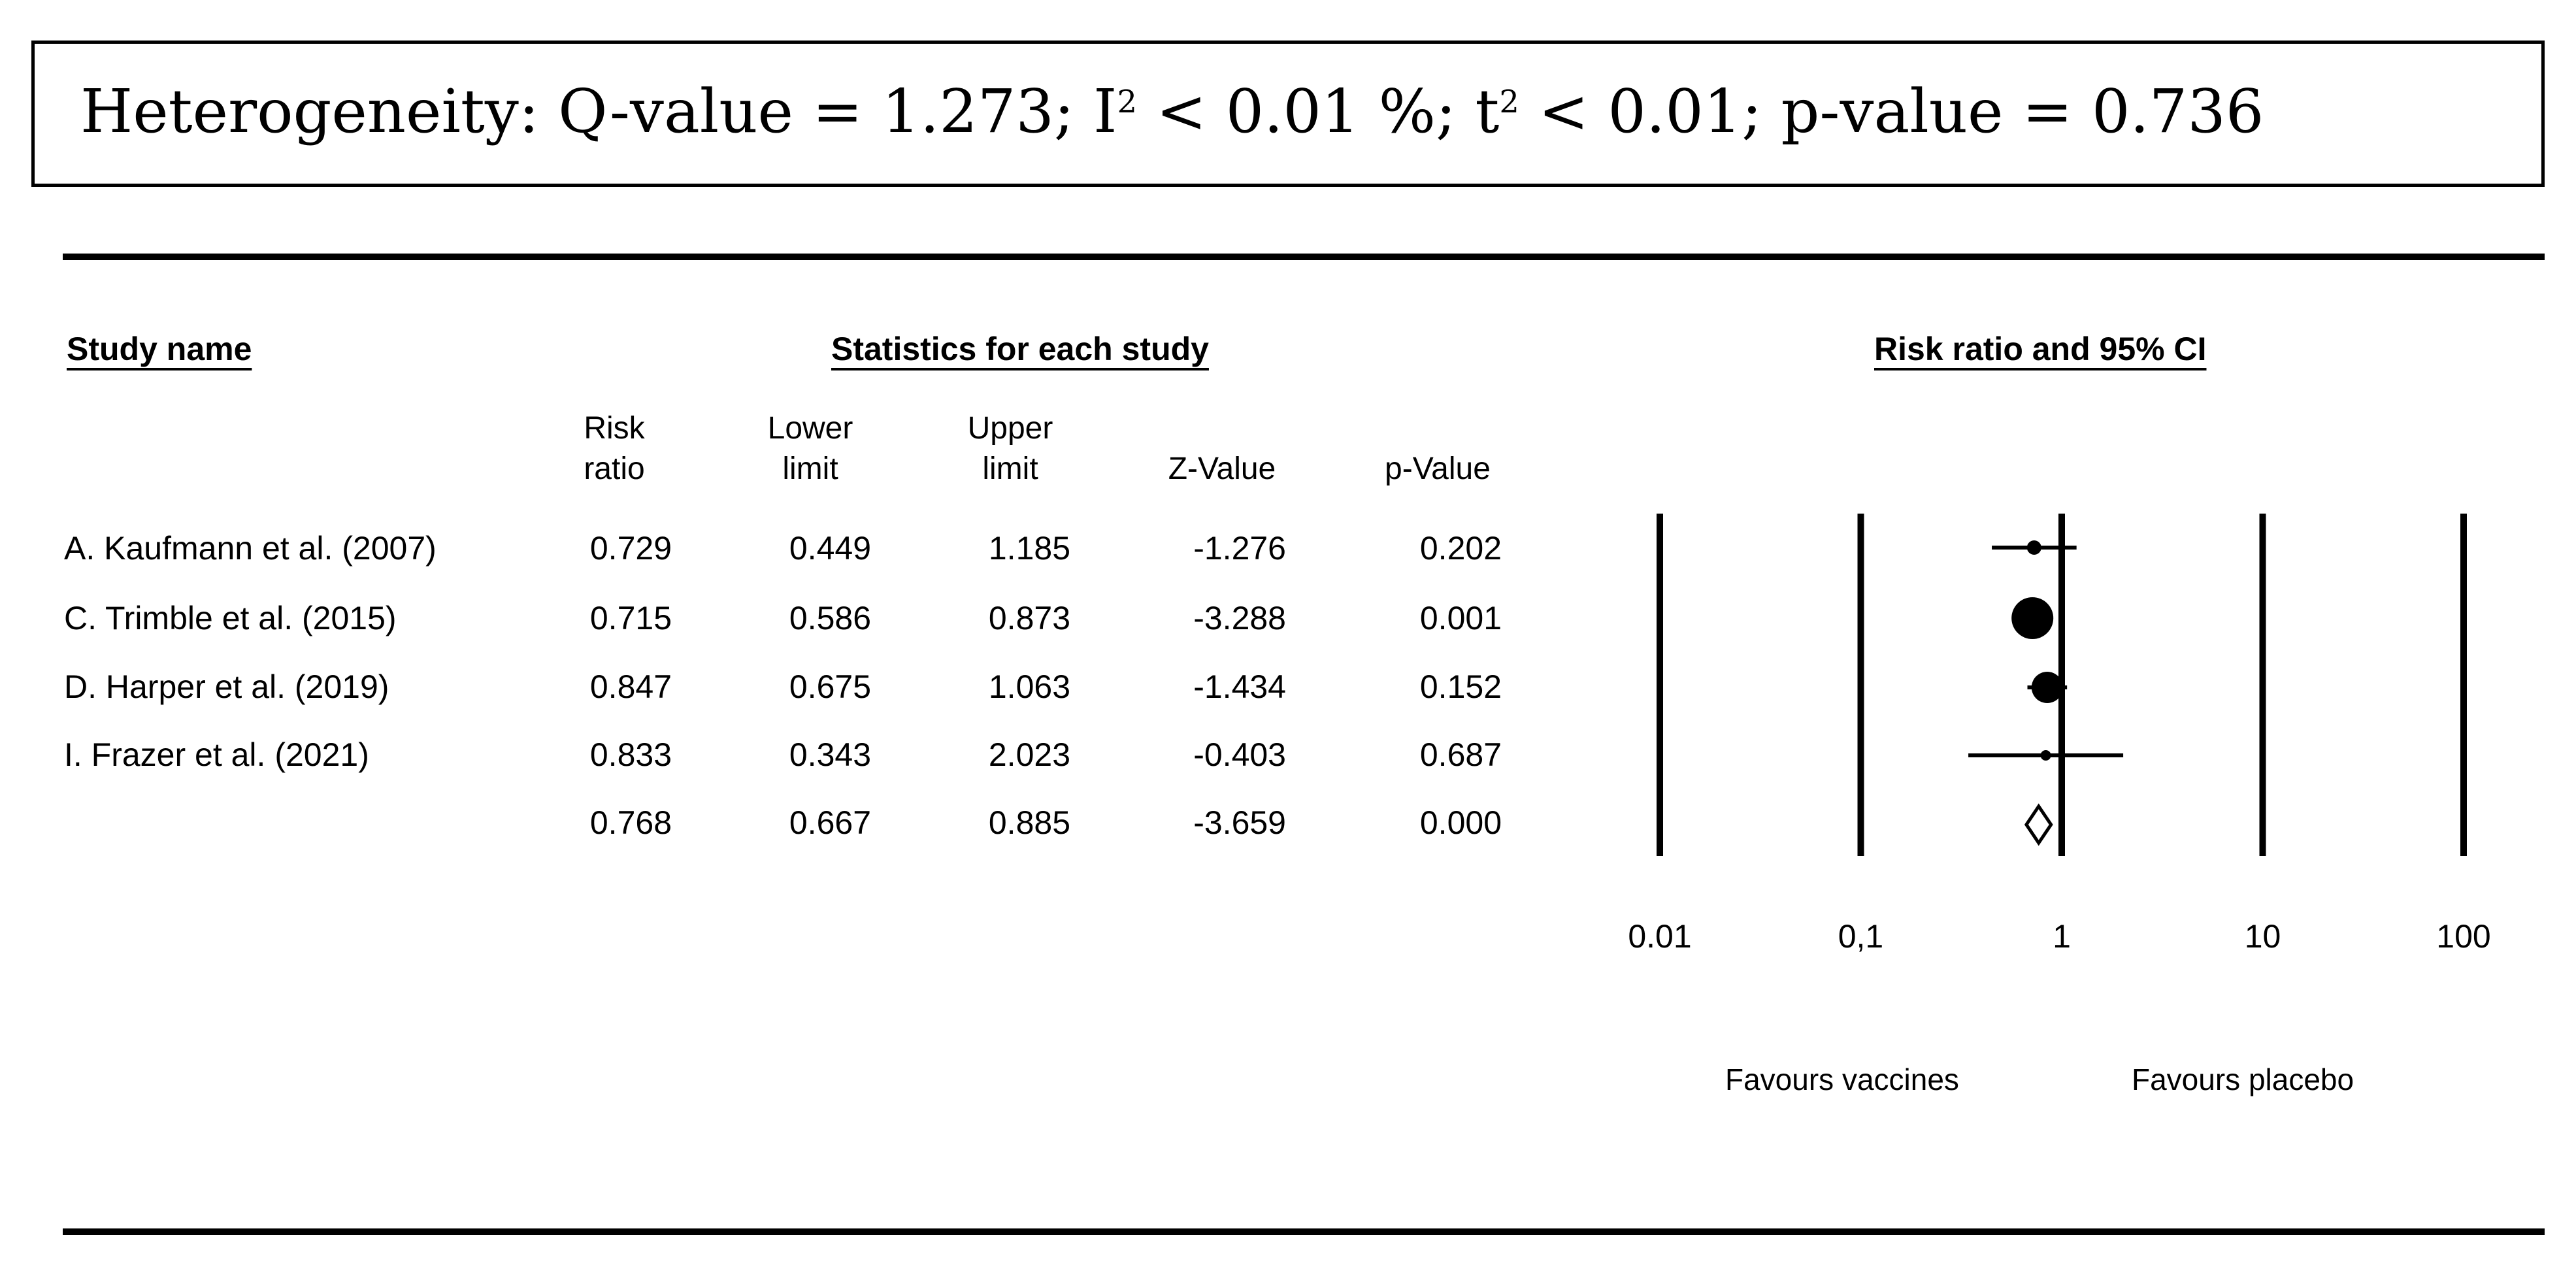  Describe the element at coordinates (830, 548) in the screenshot. I see `lower-limit-cell: 0.449` at that location.